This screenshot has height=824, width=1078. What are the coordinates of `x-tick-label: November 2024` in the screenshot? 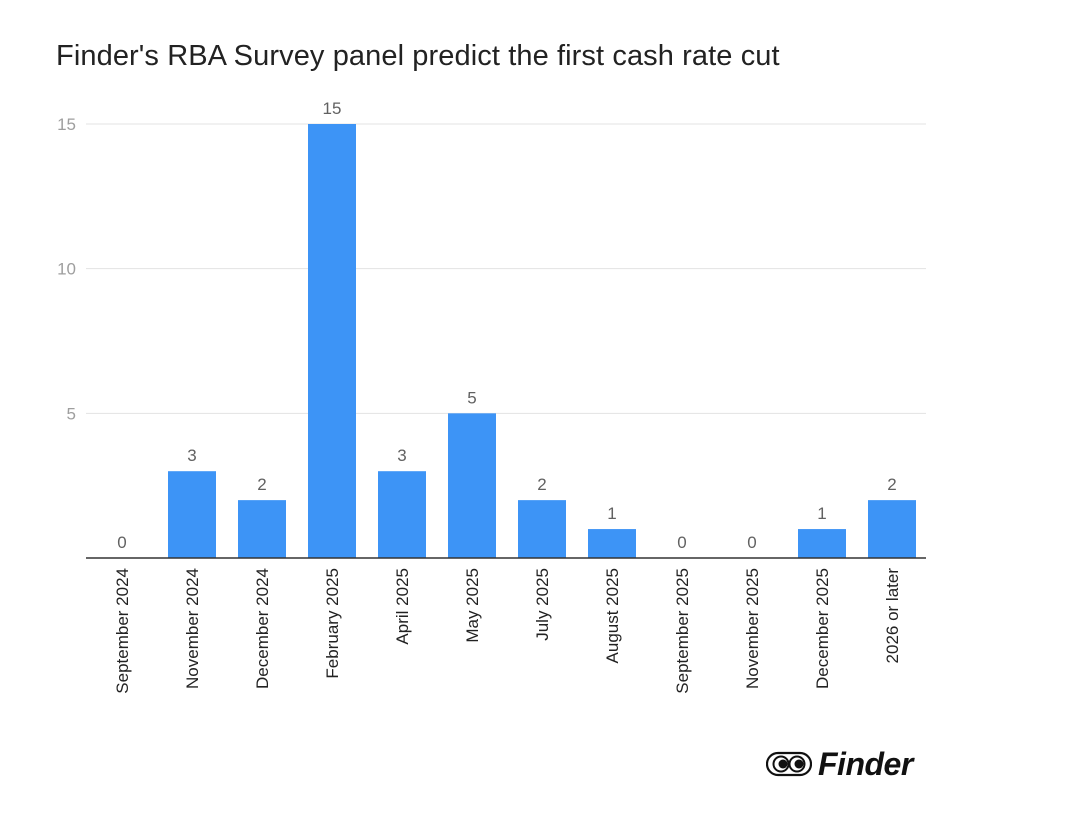 It's located at (192, 628).